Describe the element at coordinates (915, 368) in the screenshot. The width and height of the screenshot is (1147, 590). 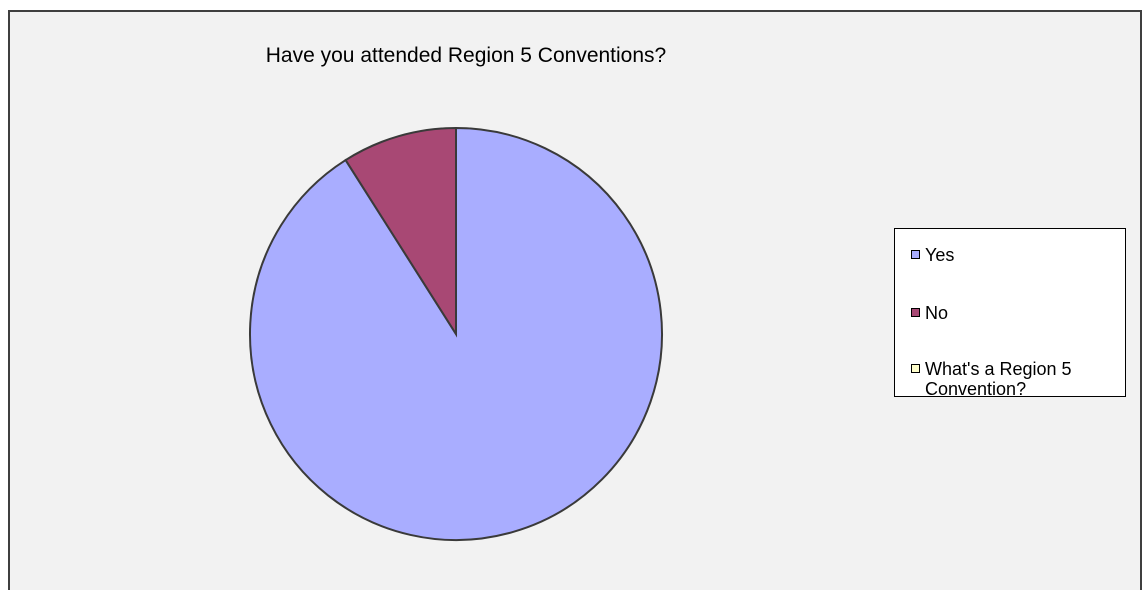
I see `legend-swatch-whats-a-region-5-convention` at that location.